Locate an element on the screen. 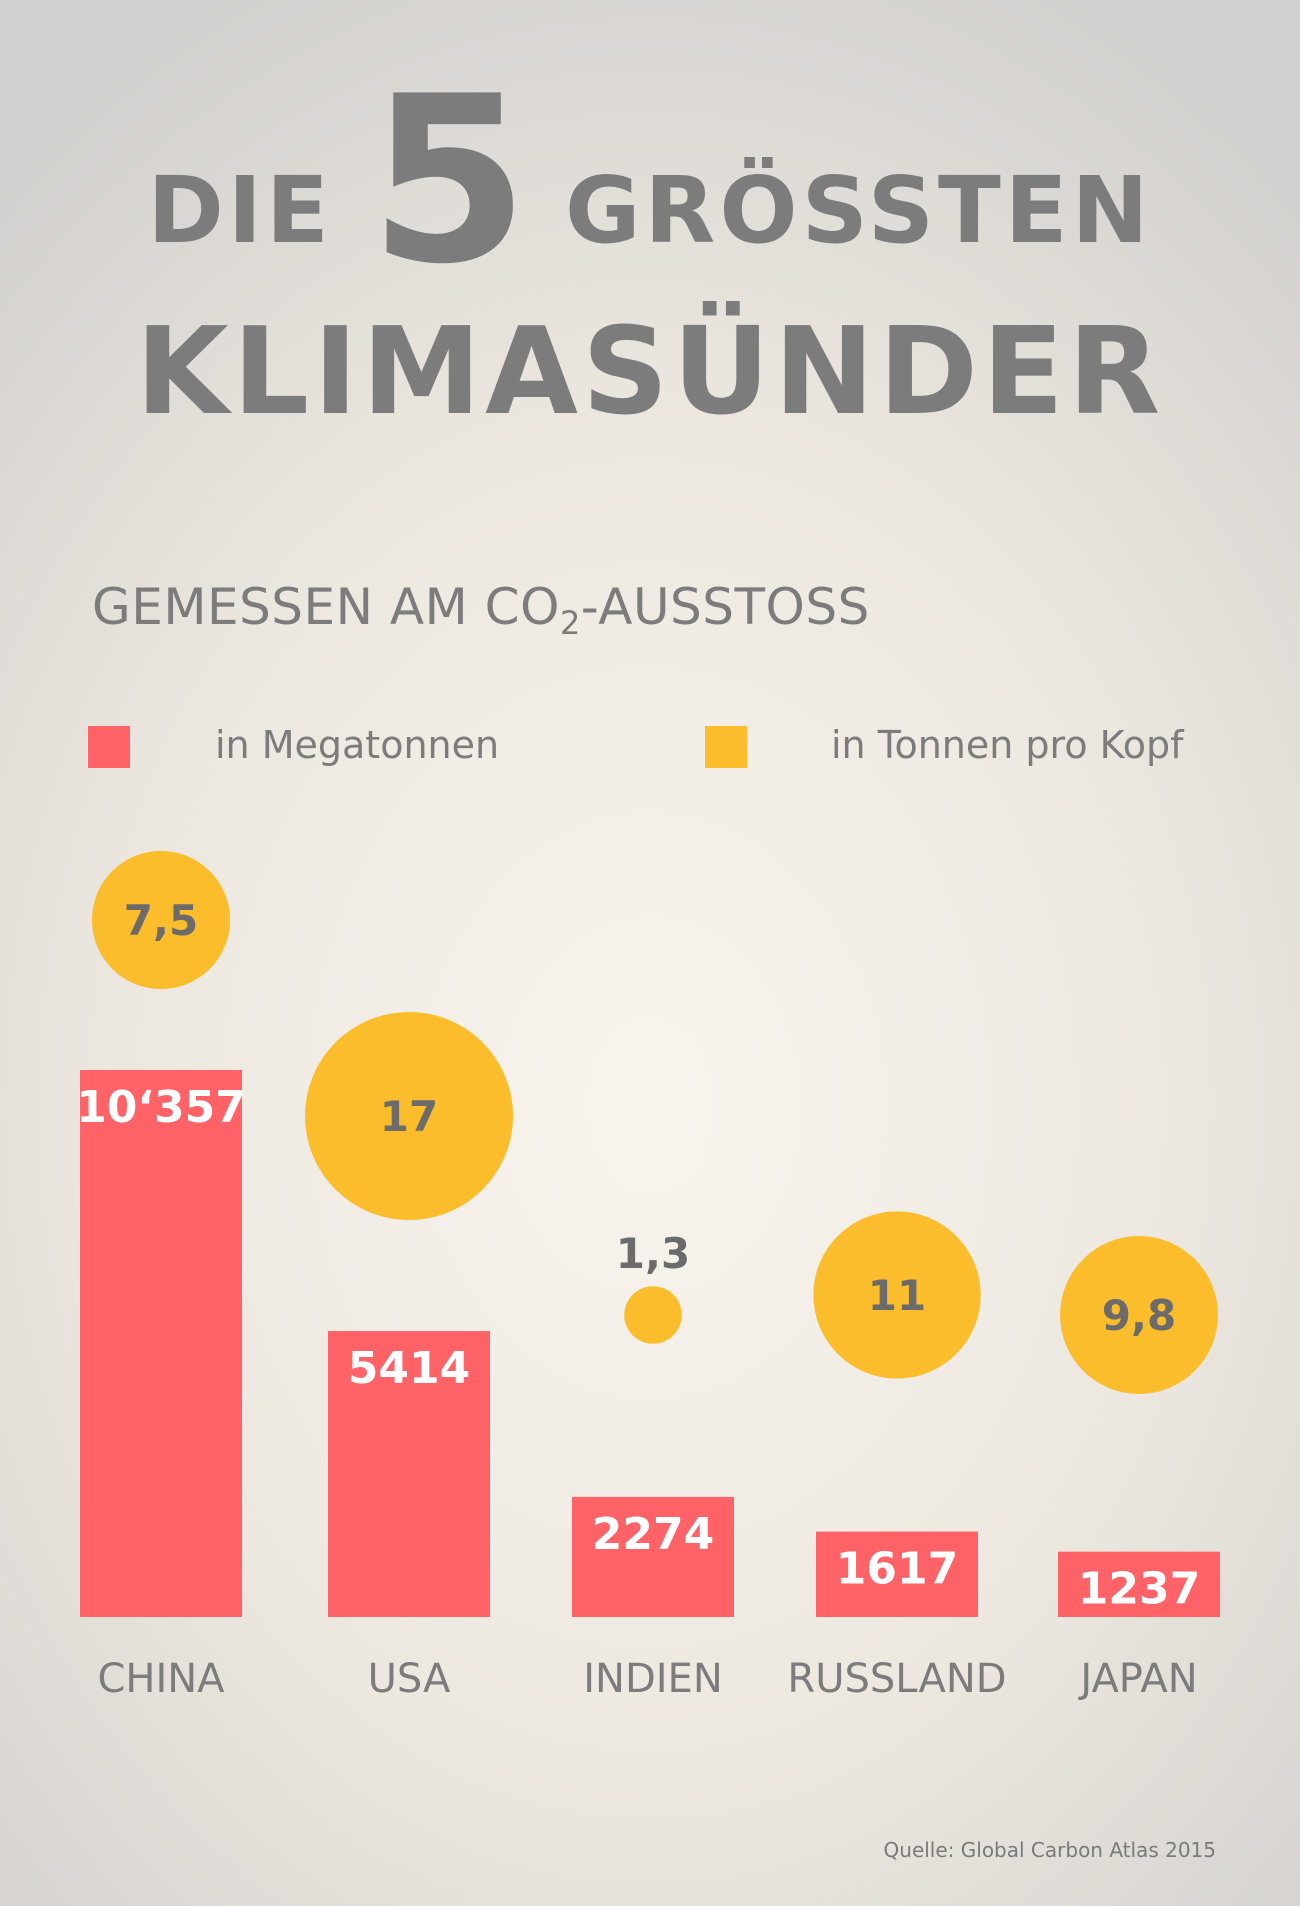  legend-label-pro-kopf: in Tonnen pro Kopf is located at coordinates (1007, 745).